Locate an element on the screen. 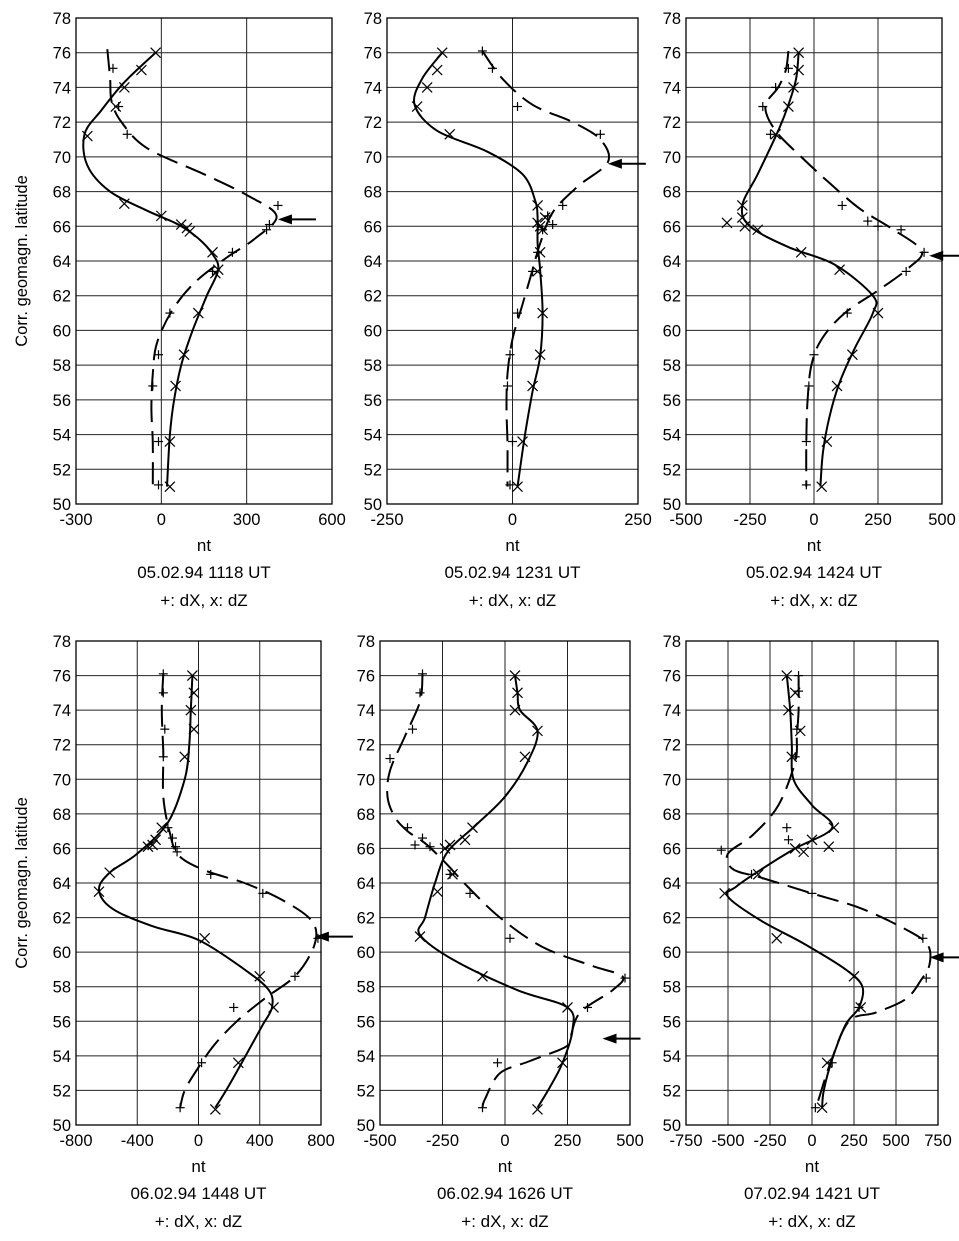  x-tick-label: -250 is located at coordinates (769, 1141).